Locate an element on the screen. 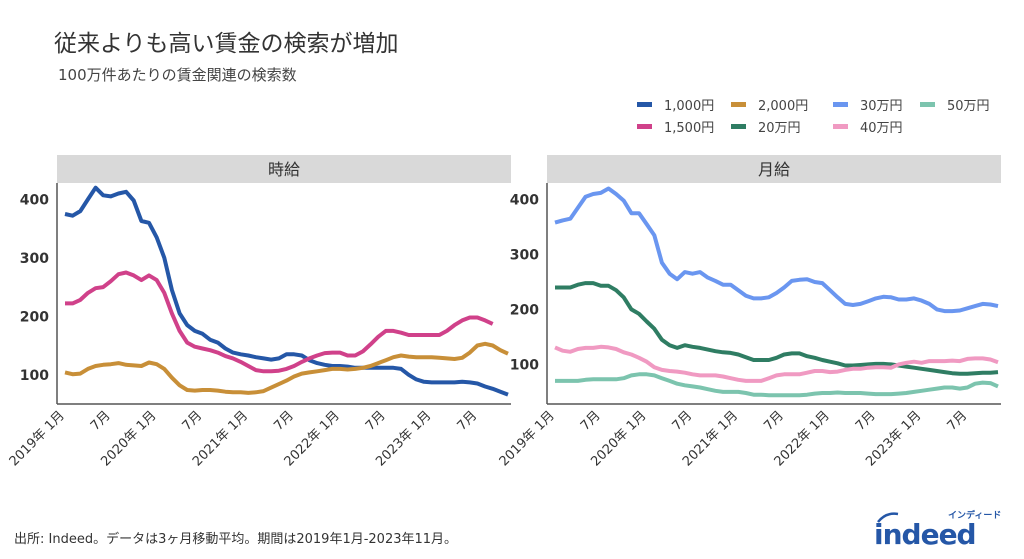 This screenshot has height=559, width=1024. series-line-2,000円 is located at coordinates (286, 368).